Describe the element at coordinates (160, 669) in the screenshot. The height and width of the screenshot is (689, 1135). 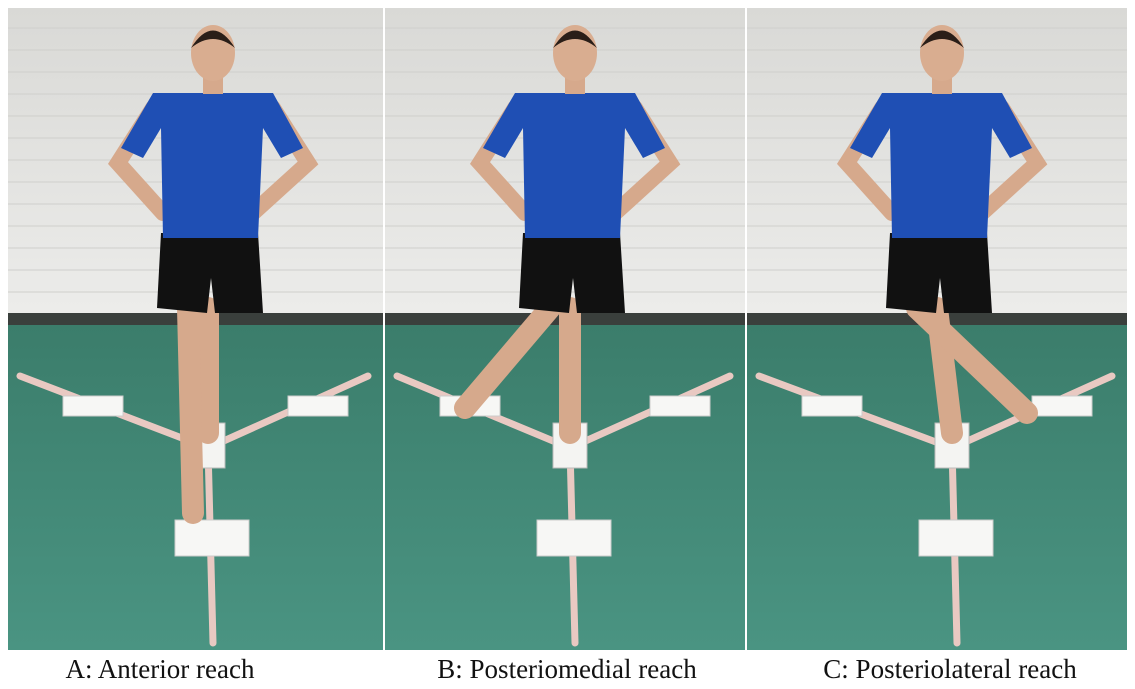
I see `caption: A: Anterior reach` at that location.